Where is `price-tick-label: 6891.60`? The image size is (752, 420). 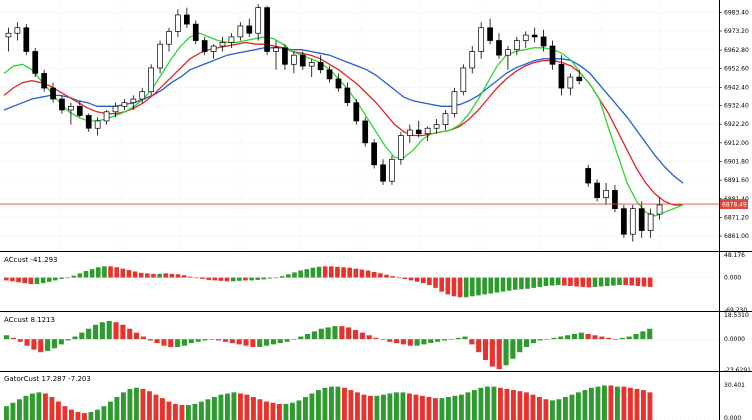
price-tick-label: 6891.60 is located at coordinates (736, 180).